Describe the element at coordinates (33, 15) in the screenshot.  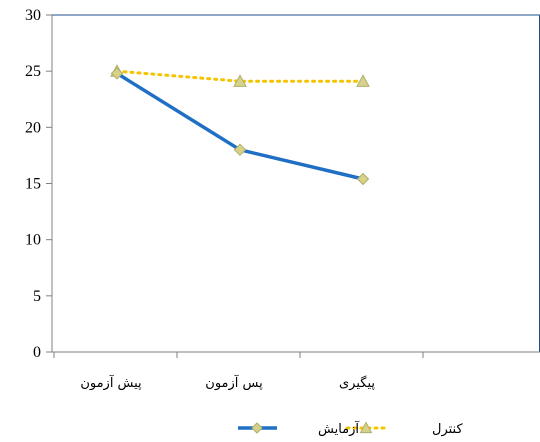
I see `y-tick-label: 30` at that location.